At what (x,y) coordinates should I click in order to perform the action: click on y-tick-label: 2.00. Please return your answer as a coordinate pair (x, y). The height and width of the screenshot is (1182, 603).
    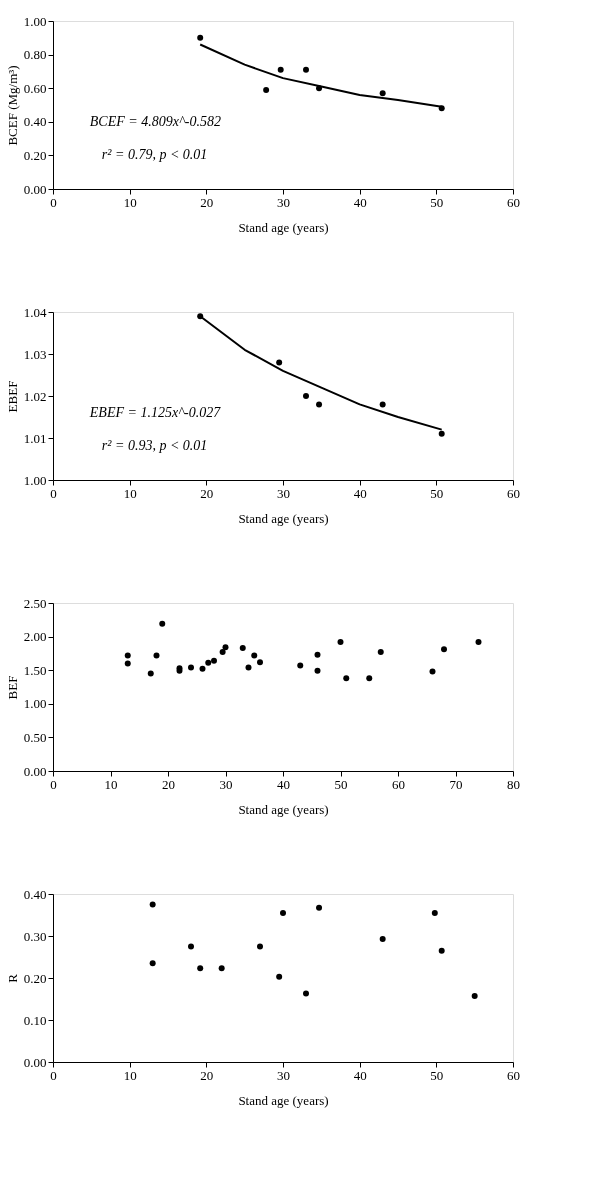
    Looking at the image, I should click on (35, 637).